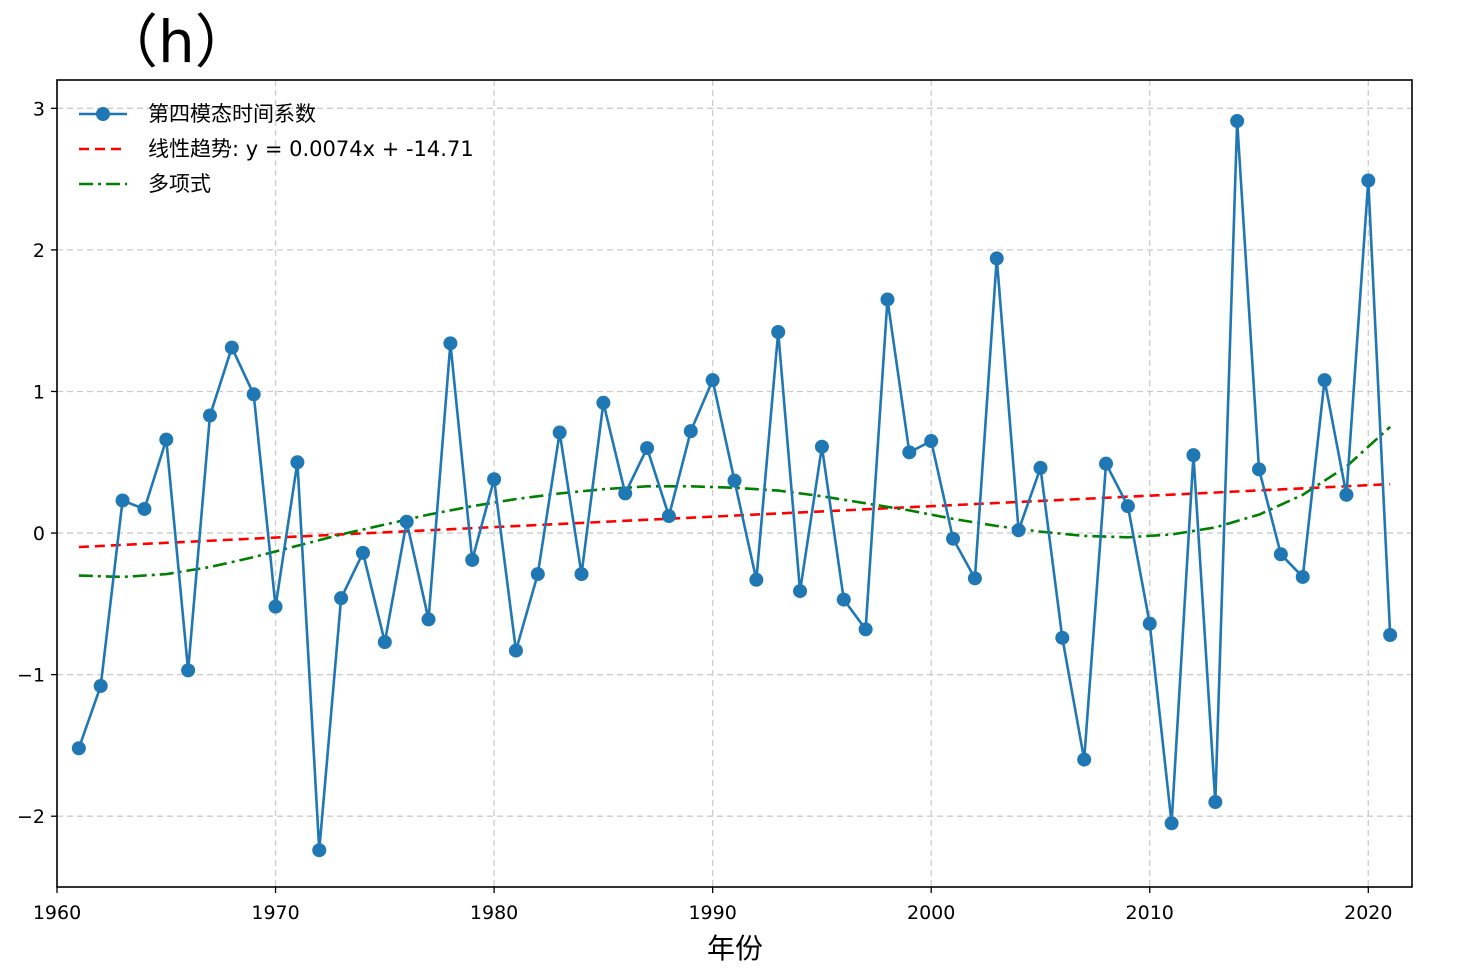 Image resolution: width=1470 pixels, height=970 pixels. Describe the element at coordinates (39, 534) in the screenshot. I see `y-tick-label: 0` at that location.